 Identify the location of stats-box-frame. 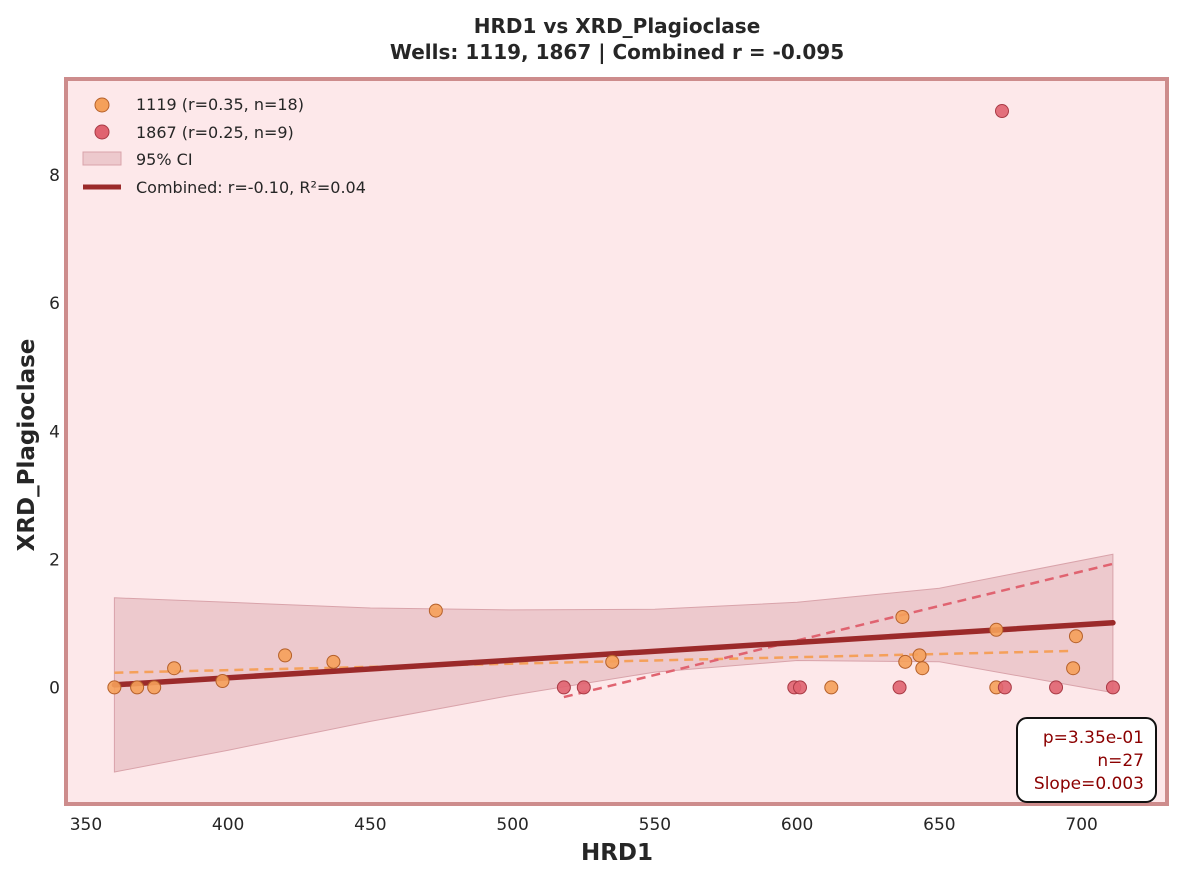
(1086, 760).